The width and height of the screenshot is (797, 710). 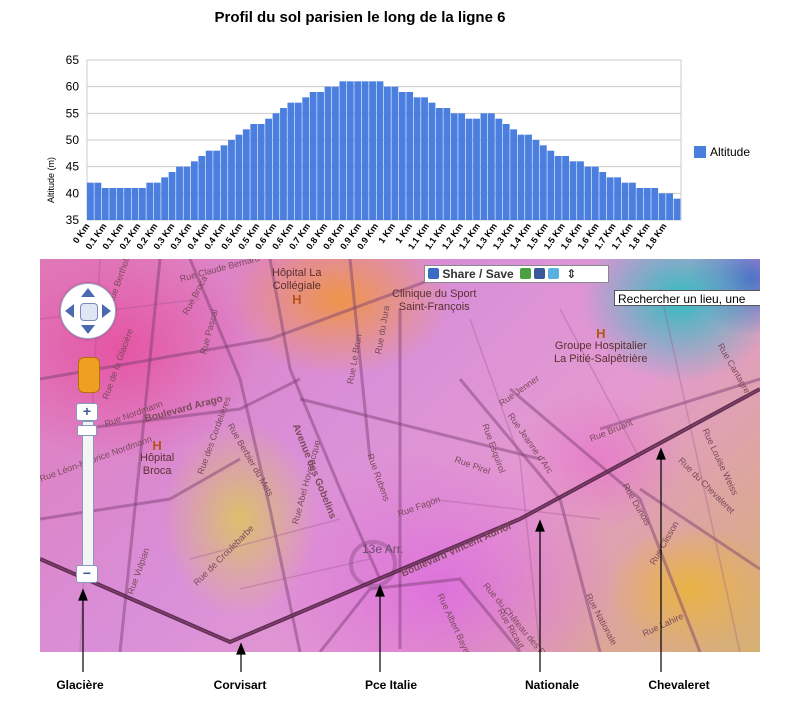 What do you see at coordinates (478, 274) in the screenshot?
I see `share-save-label: Share / Save` at bounding box center [478, 274].